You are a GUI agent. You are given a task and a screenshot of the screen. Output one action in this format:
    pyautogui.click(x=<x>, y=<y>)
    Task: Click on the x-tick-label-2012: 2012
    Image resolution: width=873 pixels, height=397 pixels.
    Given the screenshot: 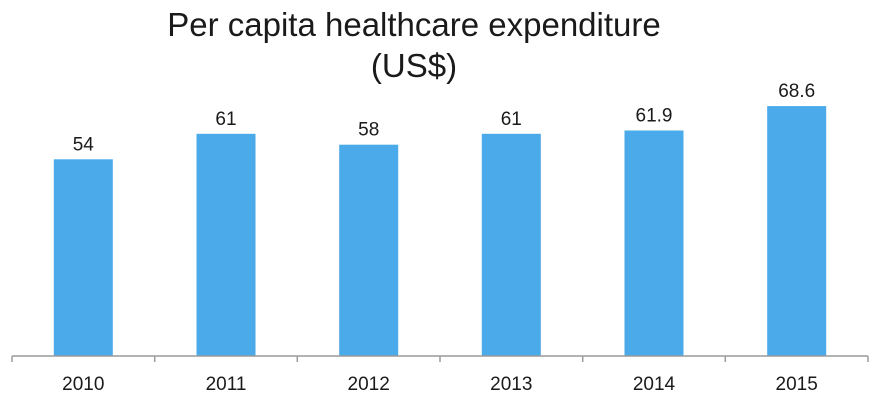 What is the action you would take?
    pyautogui.click(x=369, y=384)
    